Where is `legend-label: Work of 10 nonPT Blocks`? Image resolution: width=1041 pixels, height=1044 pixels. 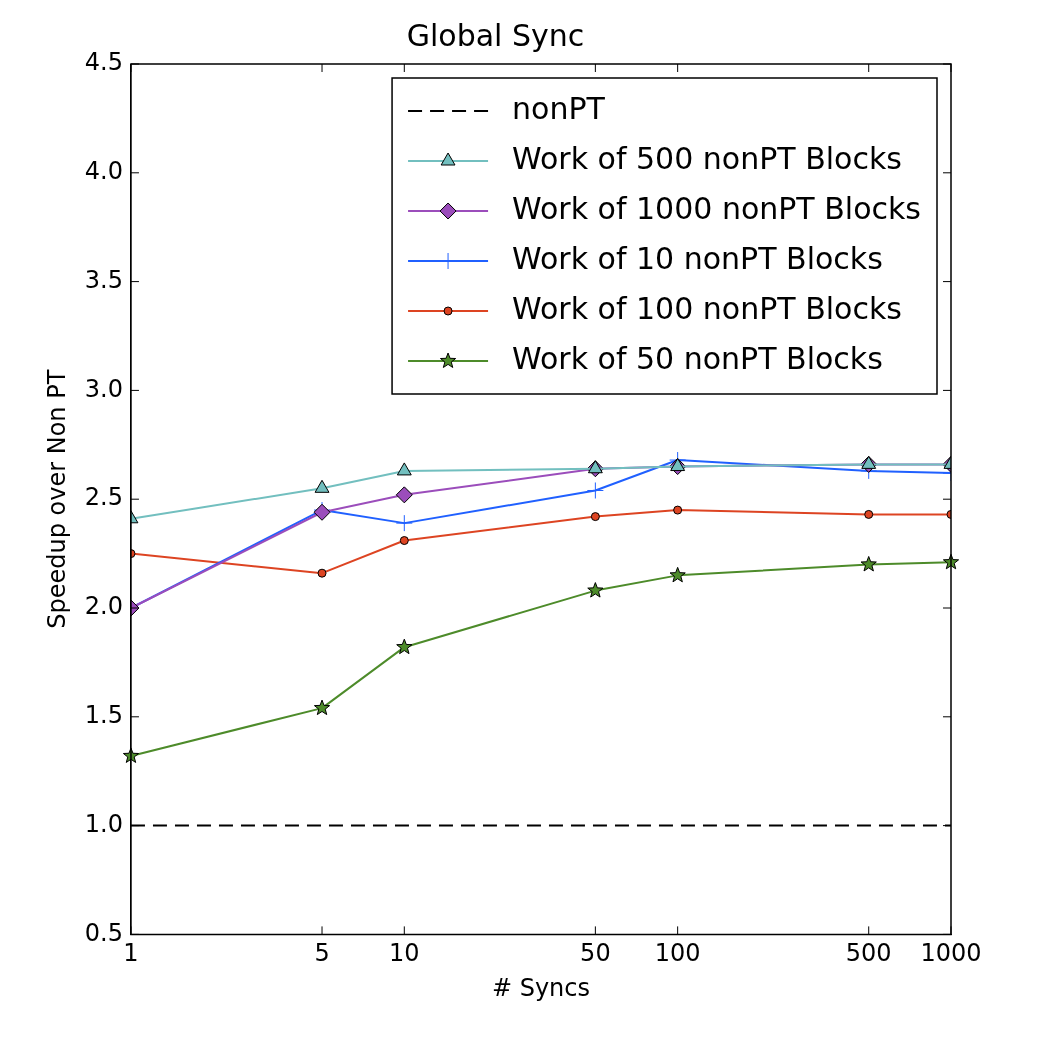 legend-label: Work of 10 nonPT Blocks is located at coordinates (697, 258).